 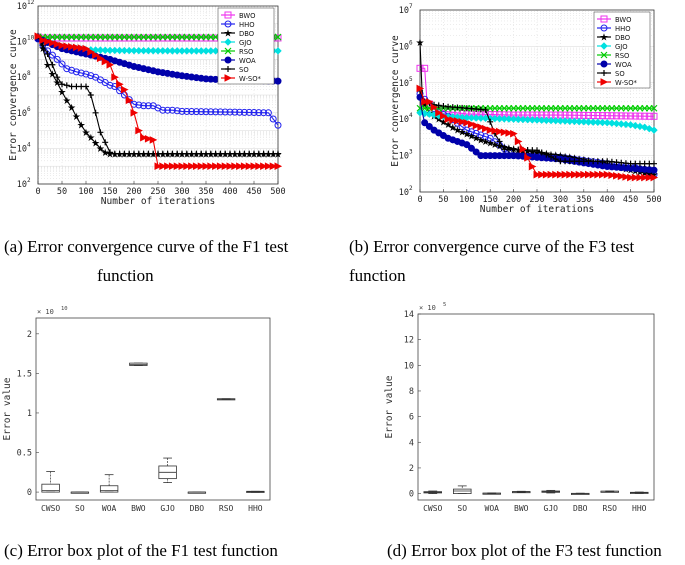 What do you see at coordinates (622, 38) in the screenshot?
I see `legend-label: DBO` at bounding box center [622, 38].